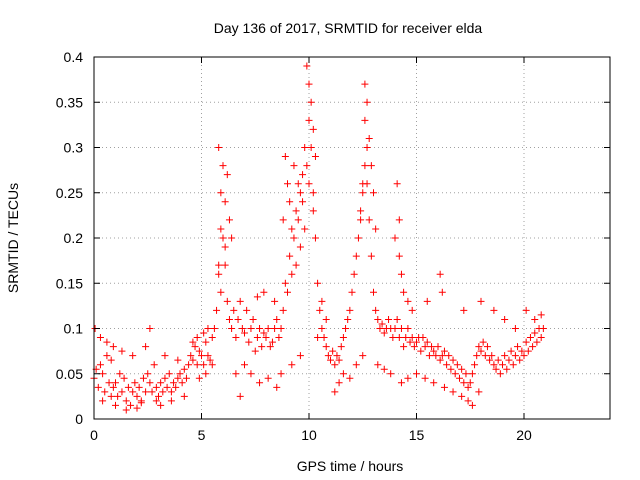 This screenshot has width=640, height=480. I want to click on y-tick-label: 0.15, so click(69, 283).